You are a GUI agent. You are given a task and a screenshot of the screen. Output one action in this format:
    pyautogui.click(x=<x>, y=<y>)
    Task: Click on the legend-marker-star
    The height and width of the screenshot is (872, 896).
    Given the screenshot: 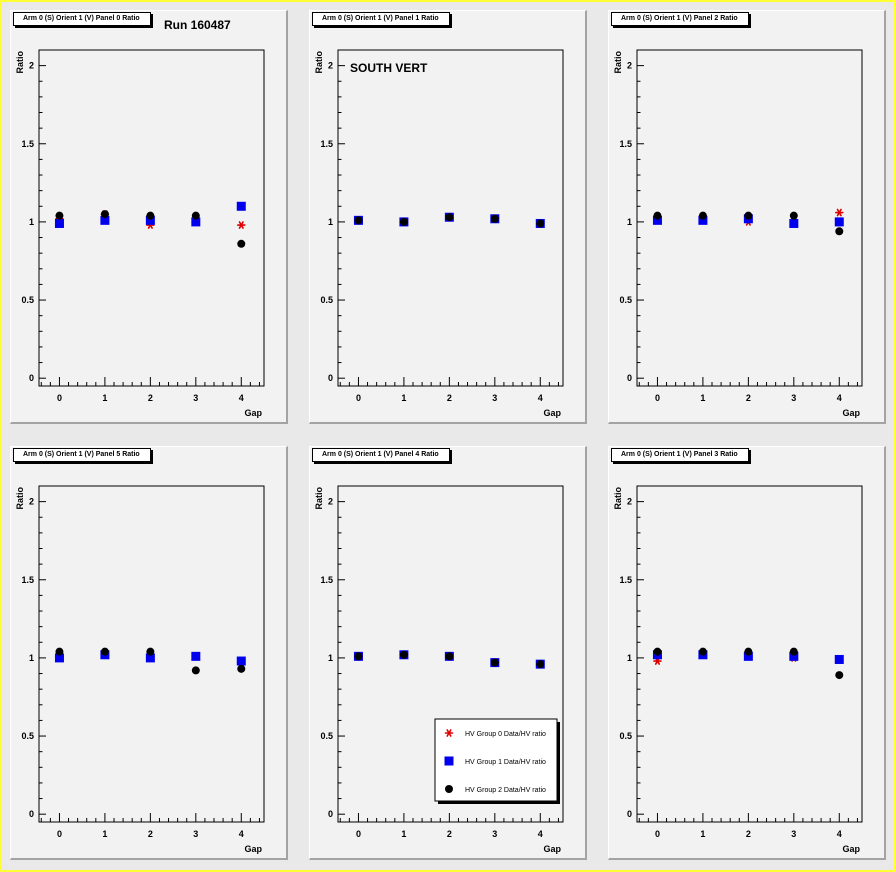 What is the action you would take?
    pyautogui.click(x=449, y=733)
    